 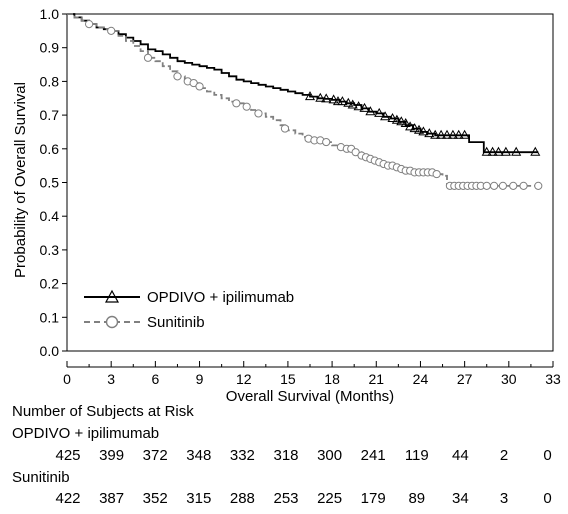 What do you see at coordinates (417, 455) in the screenshot?
I see `at-risk-value: 119` at bounding box center [417, 455].